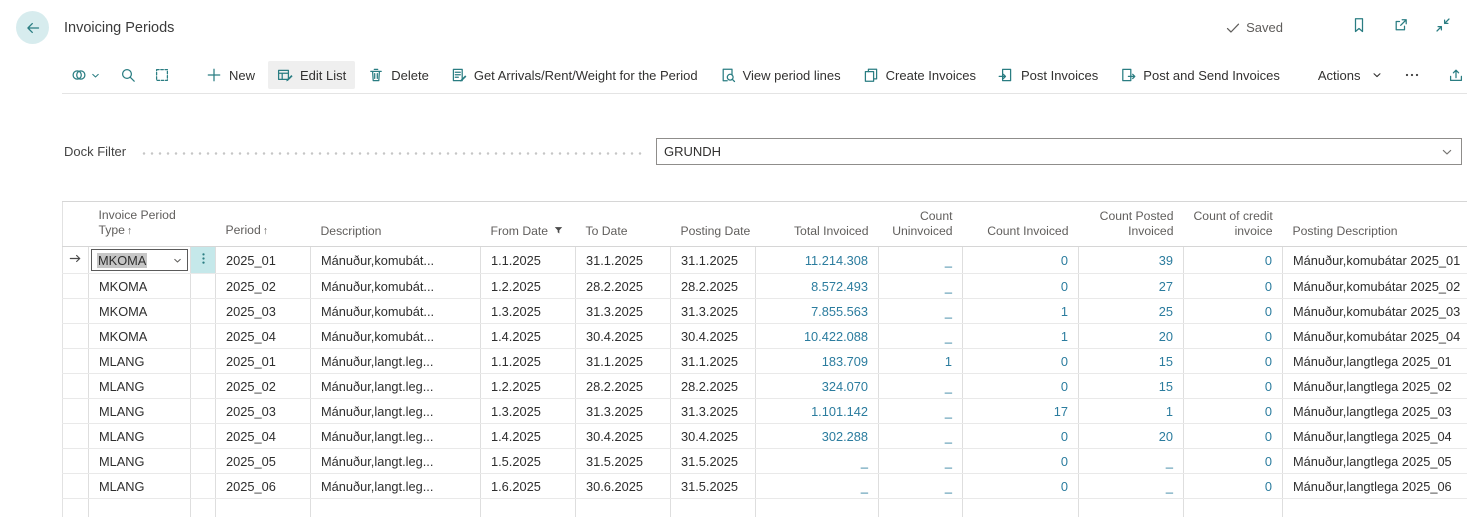  What do you see at coordinates (1020, 224) in the screenshot?
I see `column-header-count_invoiced: Count Invoiced` at bounding box center [1020, 224].